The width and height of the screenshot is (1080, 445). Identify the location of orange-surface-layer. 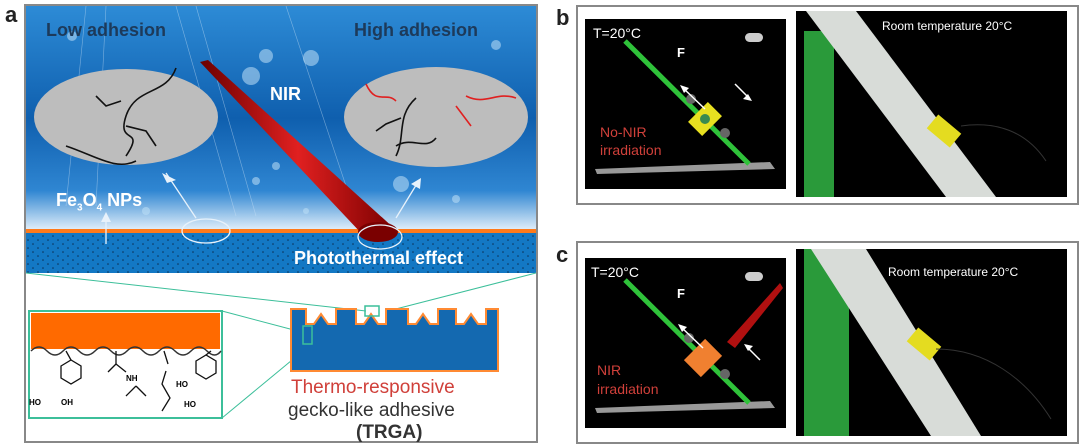
(281, 231).